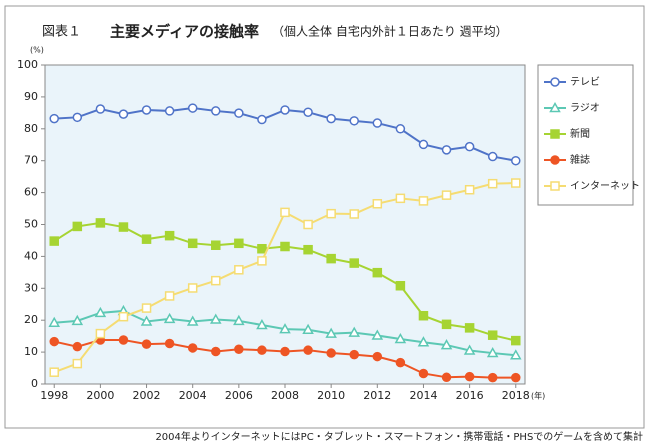 This screenshot has width=650, height=444. Describe the element at coordinates (31, 96) in the screenshot. I see `y-tick-label: 90` at that location.